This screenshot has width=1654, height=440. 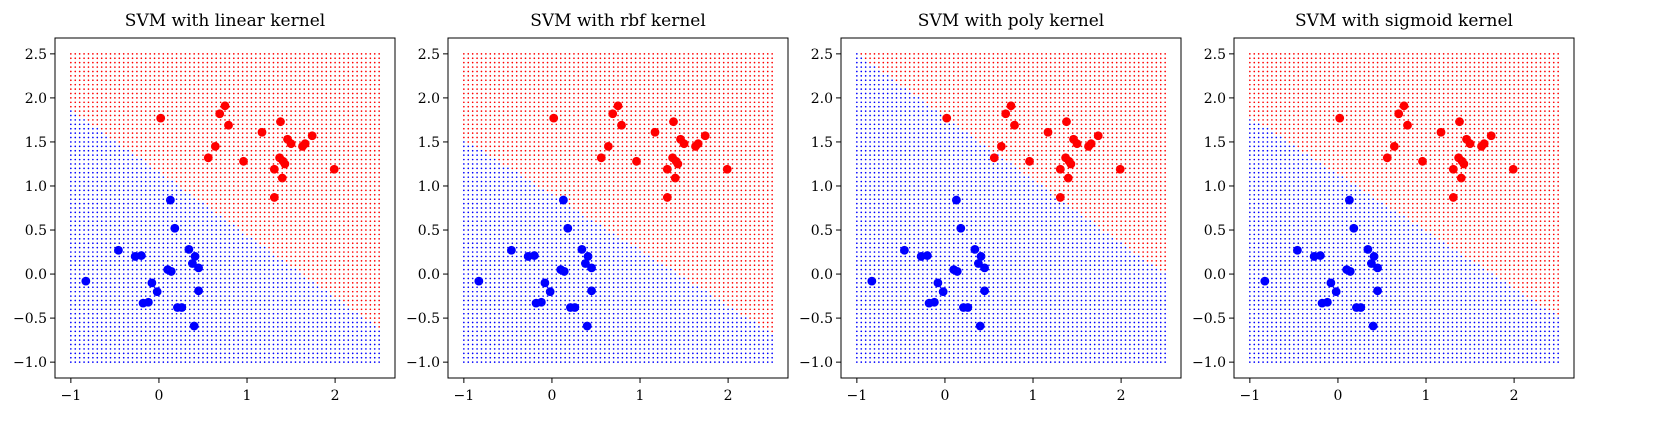 I want to click on subplot-title: SVM with sigmoid kernel, so click(x=1404, y=21).